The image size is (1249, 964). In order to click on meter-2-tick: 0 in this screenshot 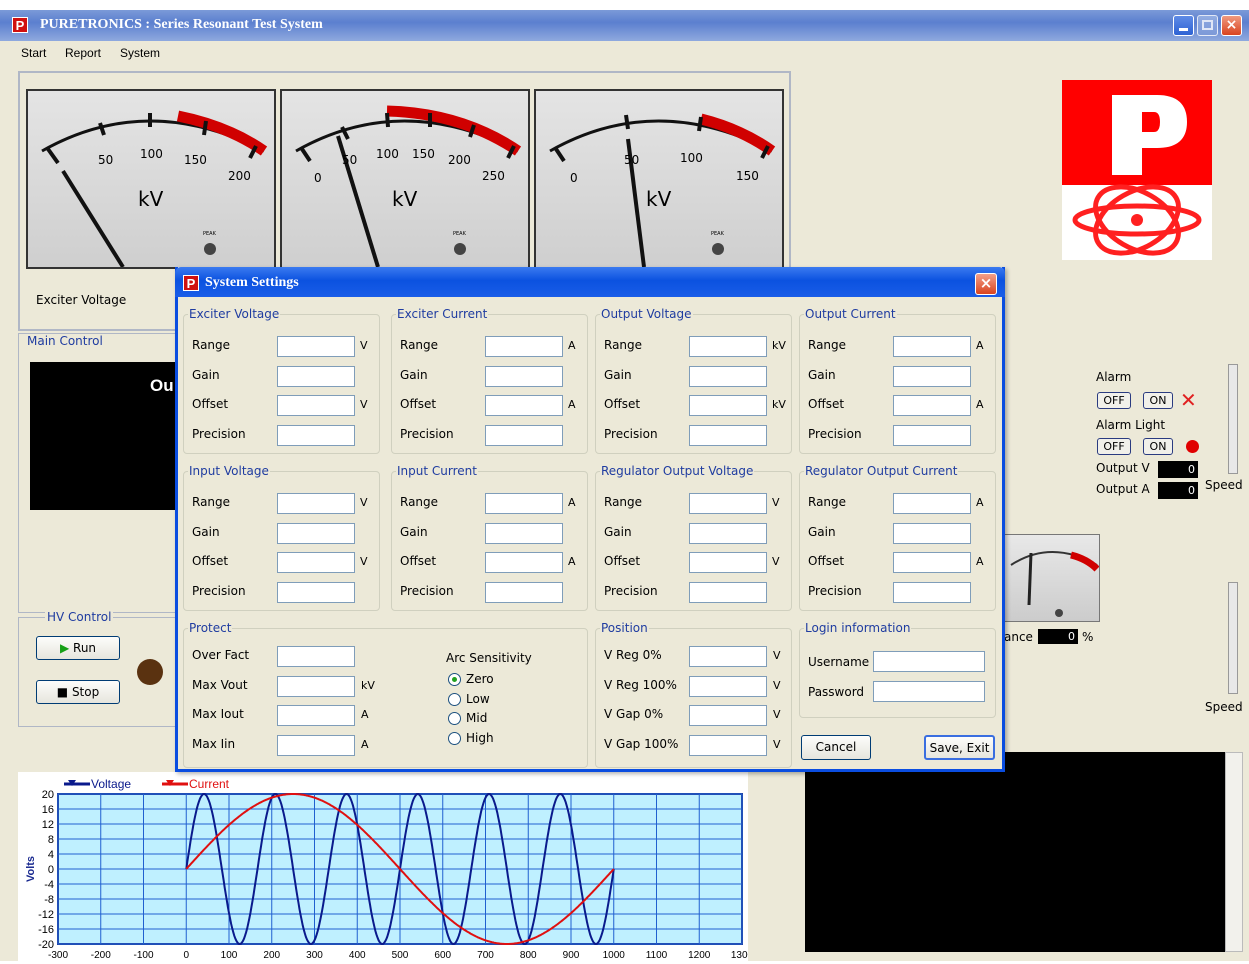, I will do `click(318, 178)`.